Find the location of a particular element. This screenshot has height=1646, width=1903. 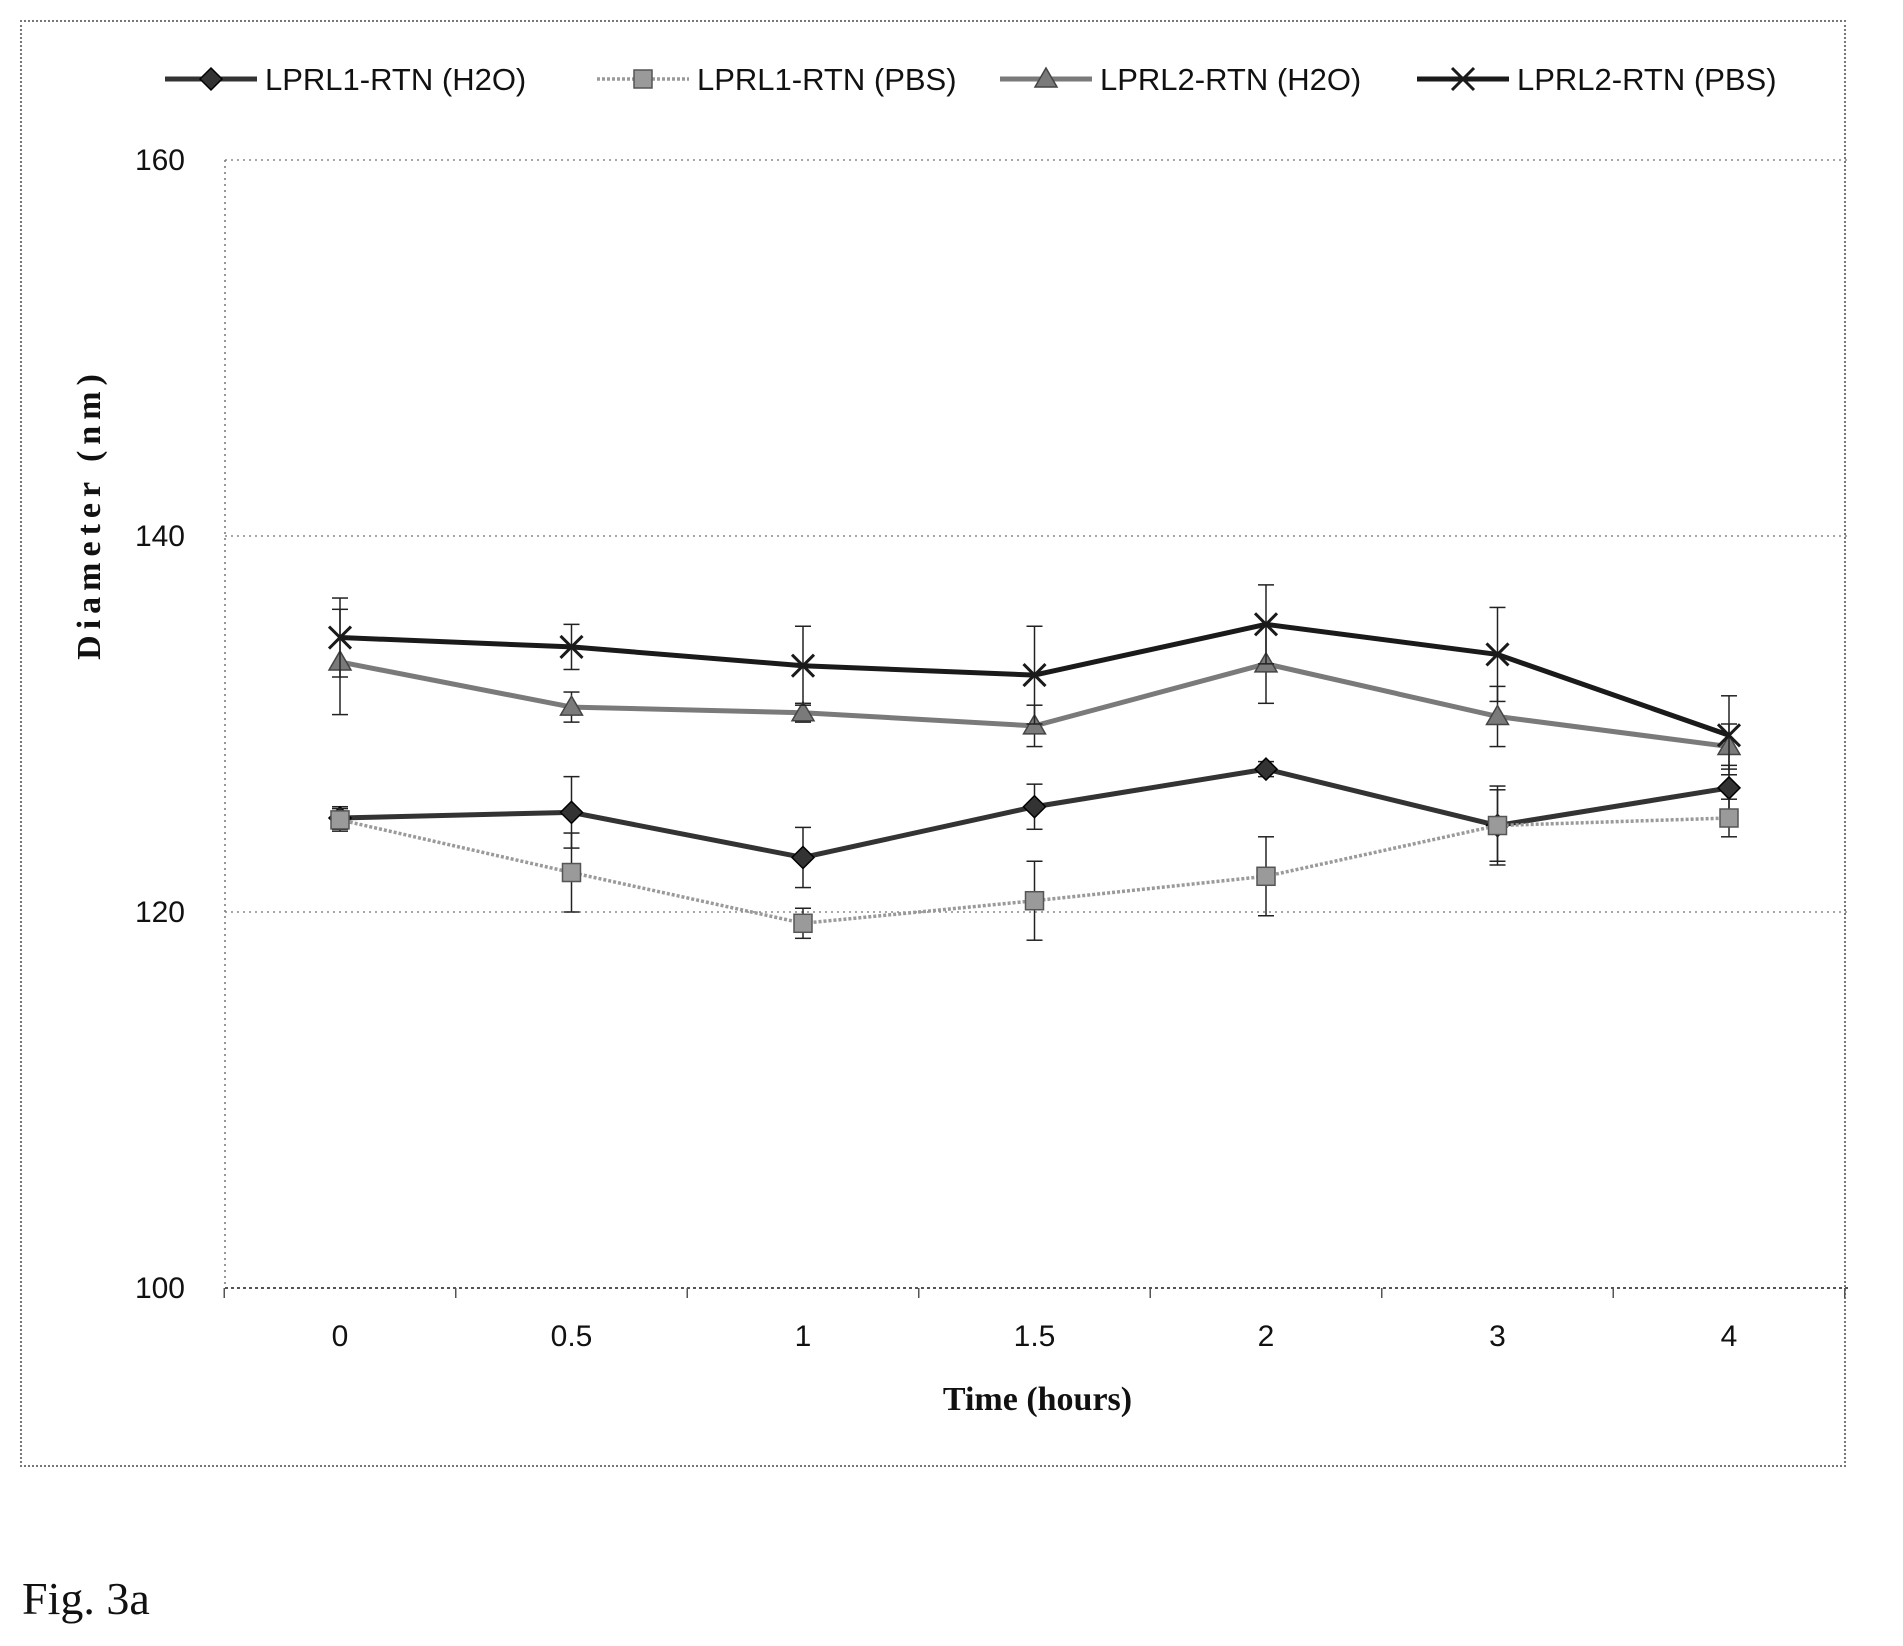

x-tick-label: 2 is located at coordinates (1266, 1336).